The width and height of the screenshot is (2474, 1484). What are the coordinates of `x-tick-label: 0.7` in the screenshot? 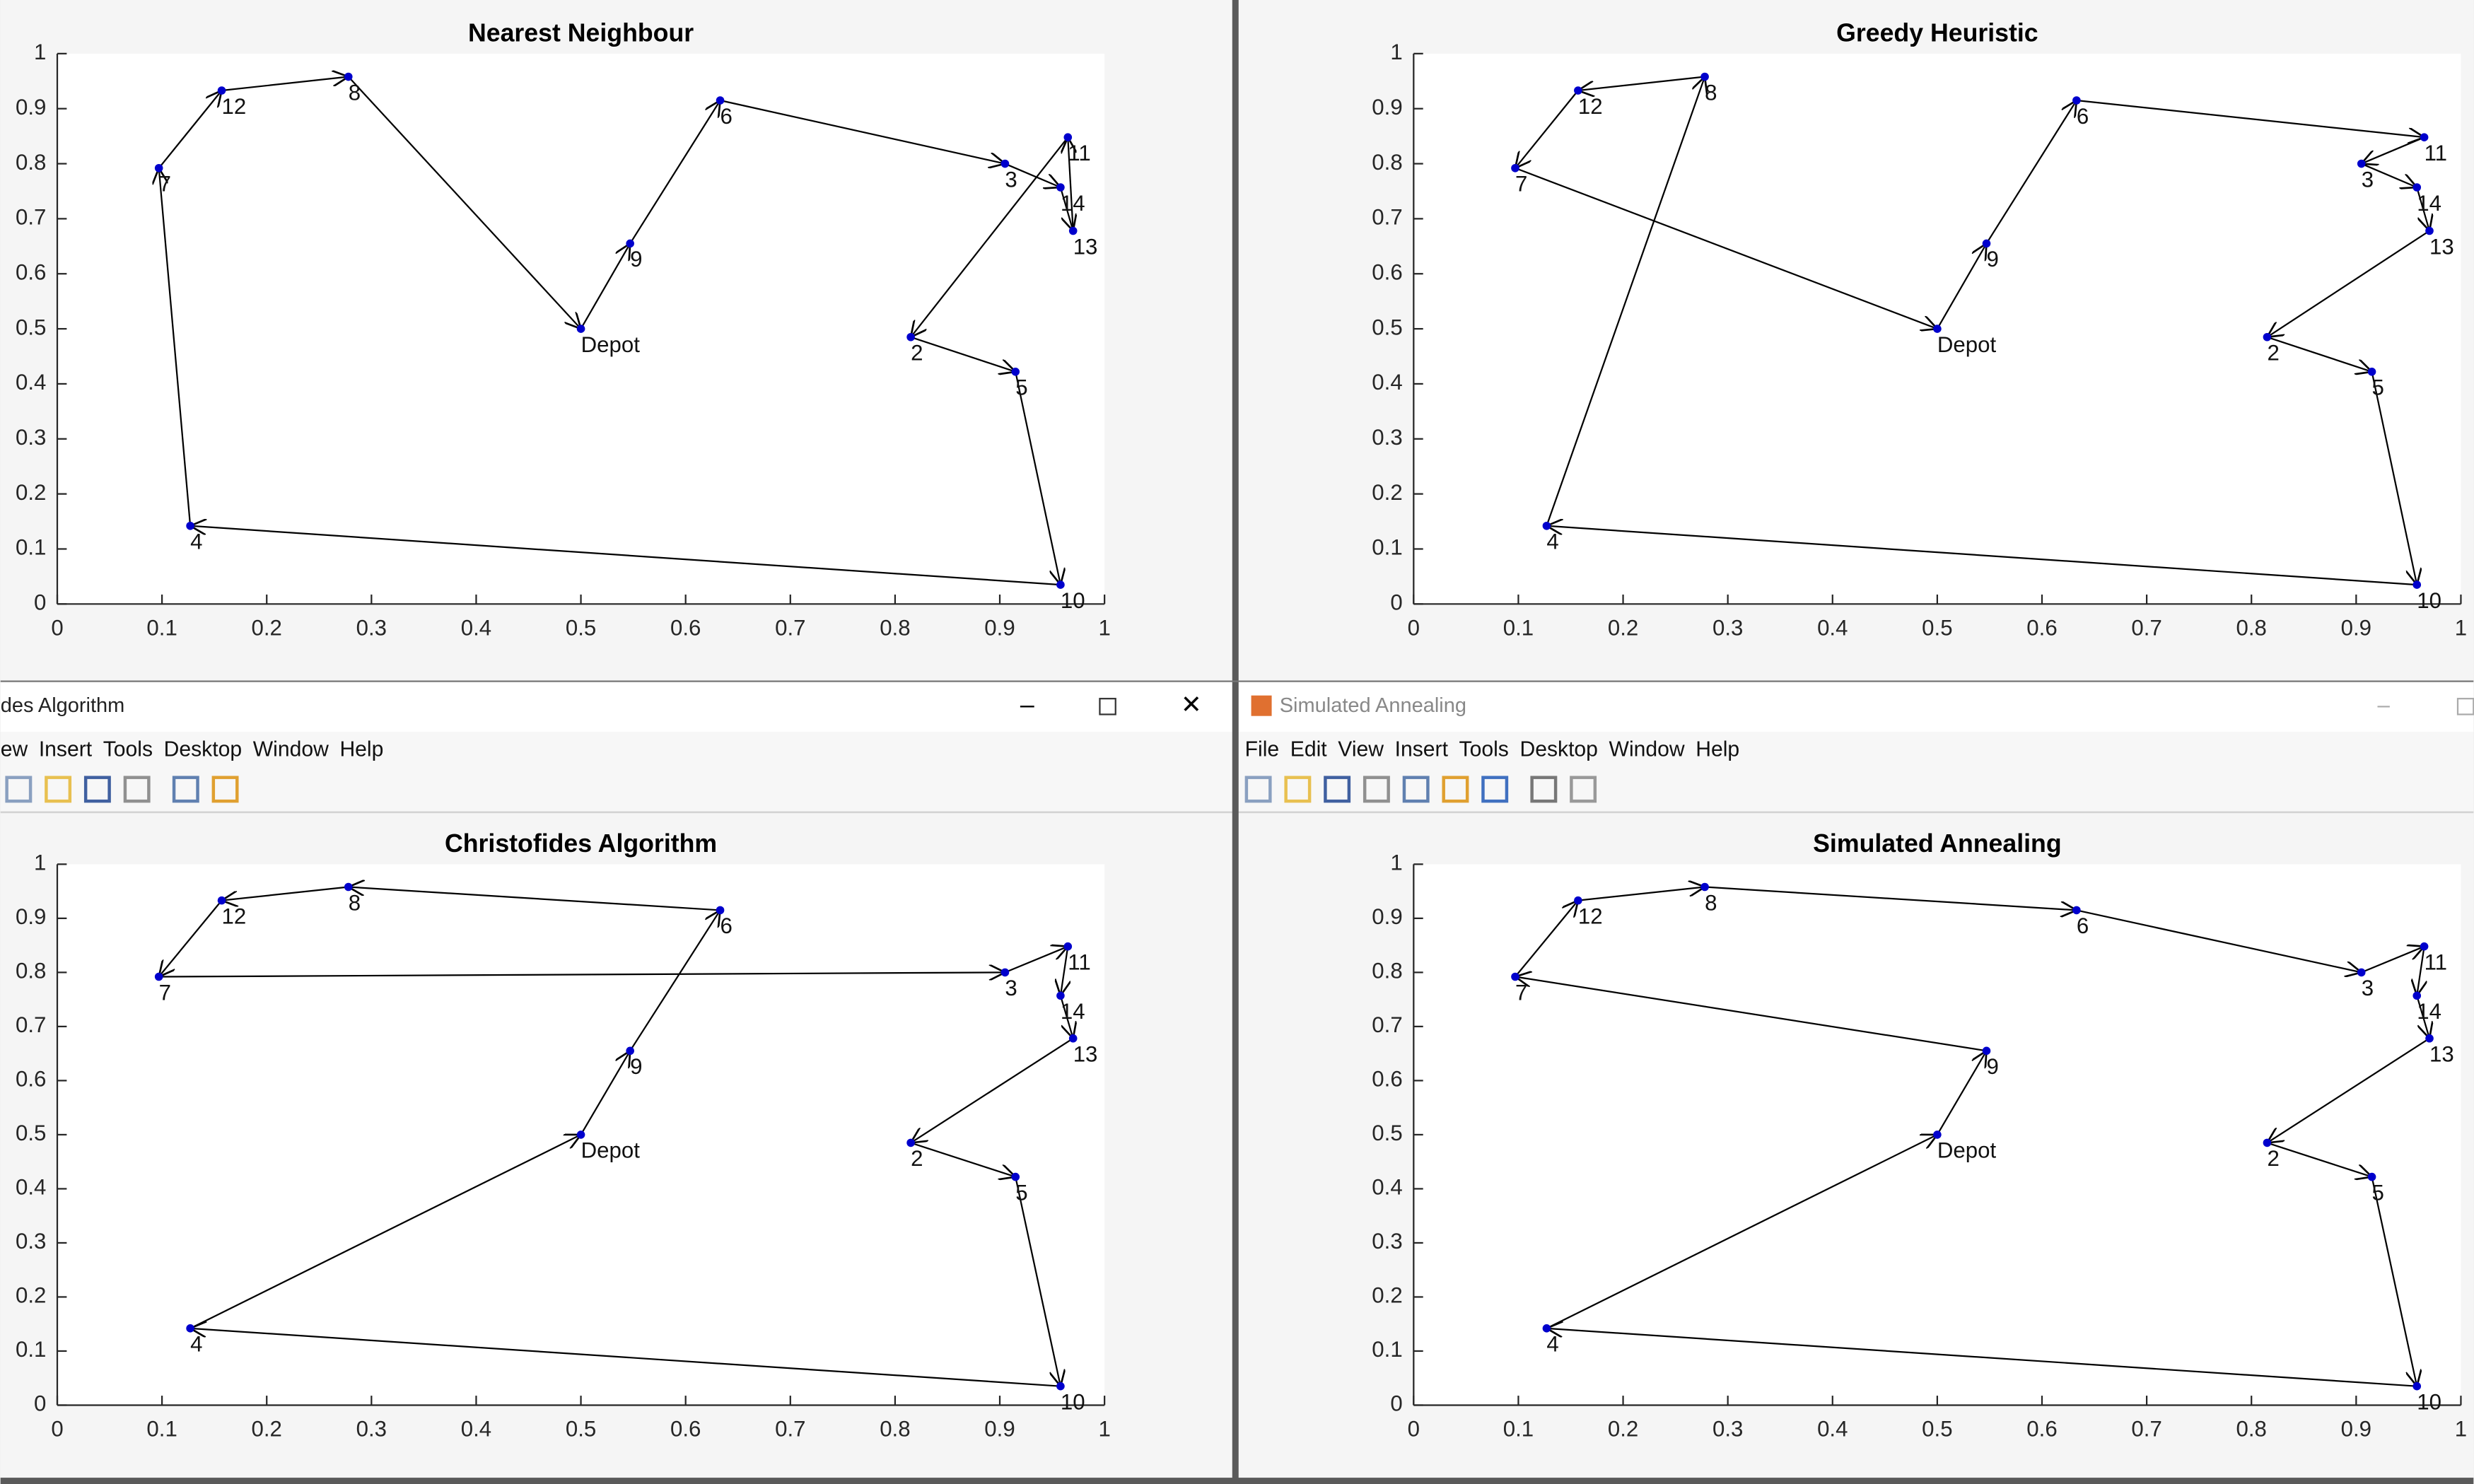 It's located at (790, 1428).